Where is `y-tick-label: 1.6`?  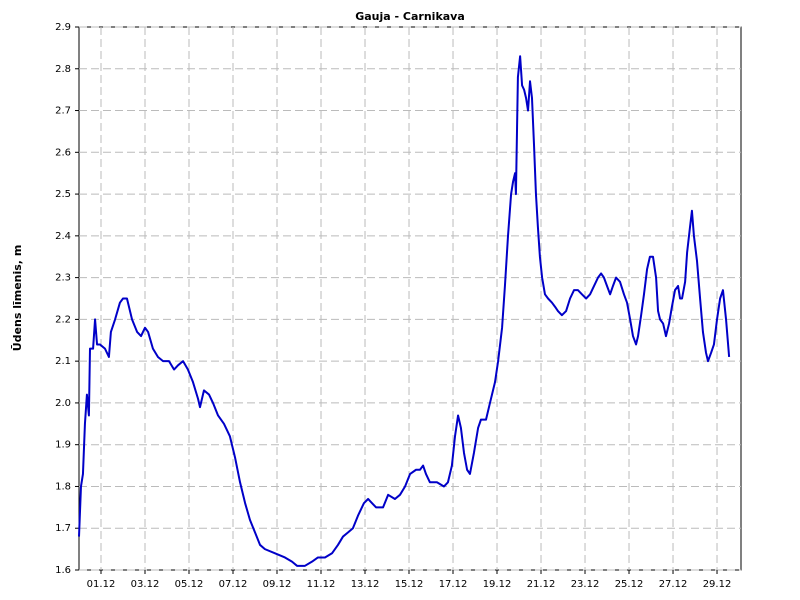
y-tick-label: 1.6 is located at coordinates (63, 570).